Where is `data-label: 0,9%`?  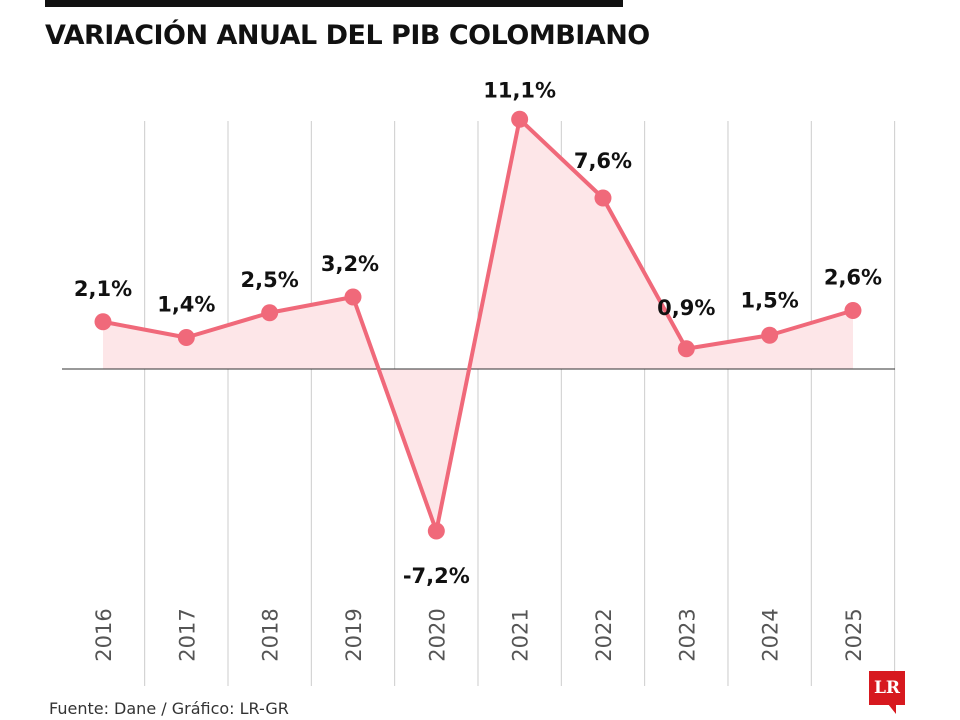
data-label: 0,9% is located at coordinates (686, 308).